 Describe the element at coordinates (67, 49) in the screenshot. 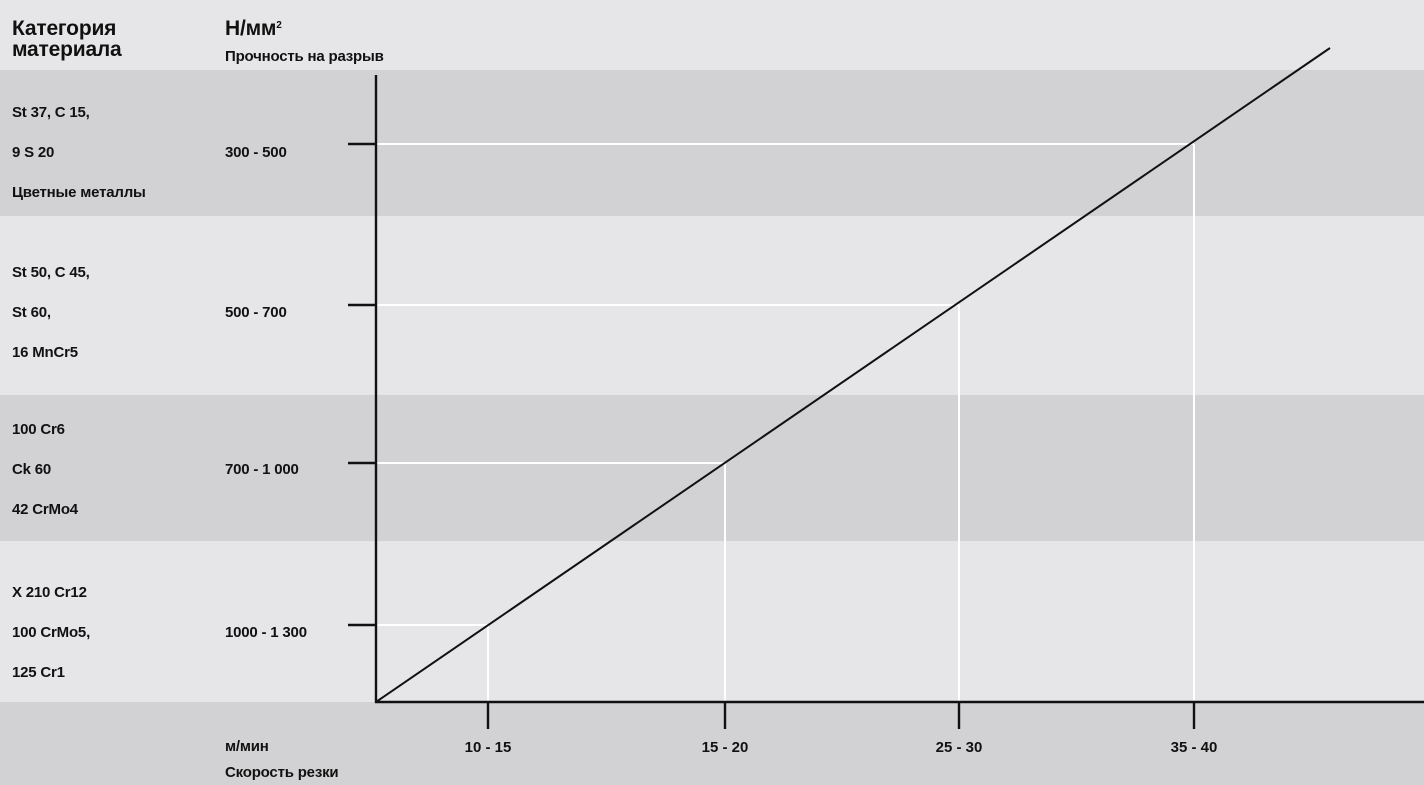

I see `material-category-line-2: материала` at that location.